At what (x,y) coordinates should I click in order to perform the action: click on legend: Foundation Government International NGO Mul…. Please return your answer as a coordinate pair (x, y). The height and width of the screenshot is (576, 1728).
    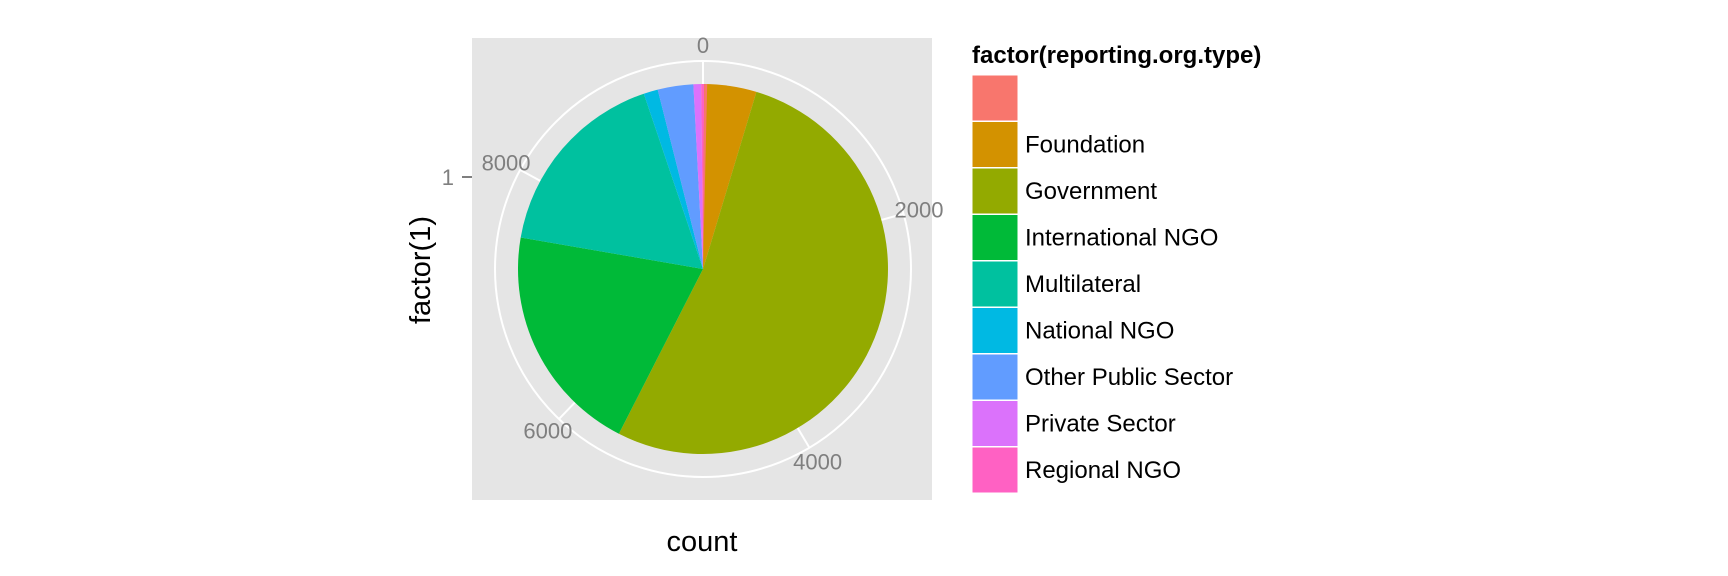
    Looking at the image, I should click on (1102, 284).